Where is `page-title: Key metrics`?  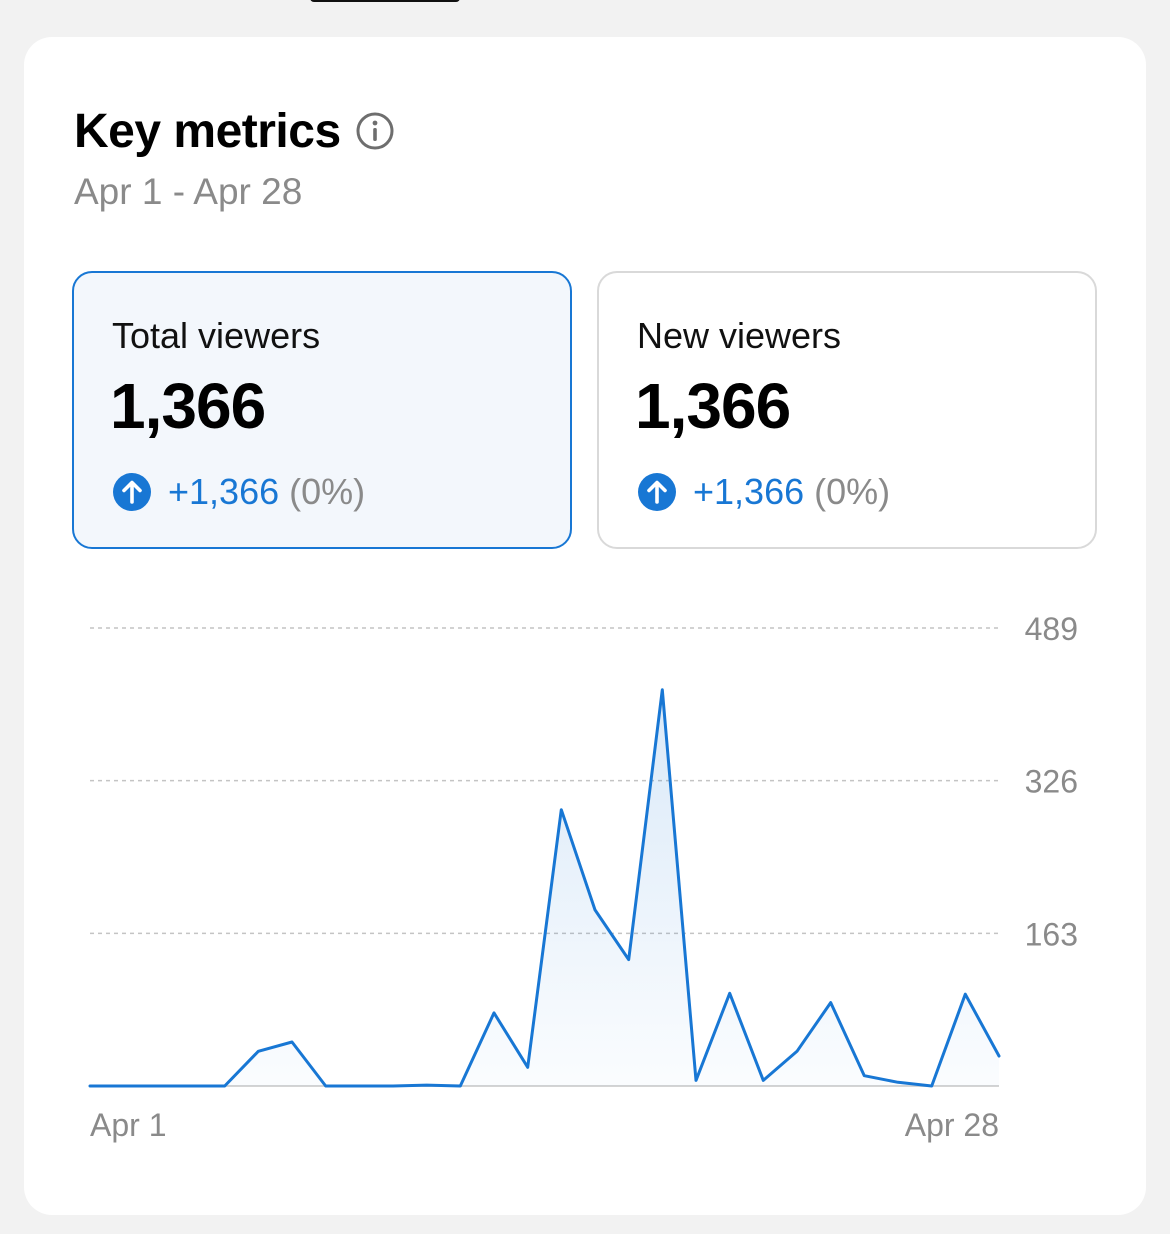
page-title: Key metrics is located at coordinates (207, 131).